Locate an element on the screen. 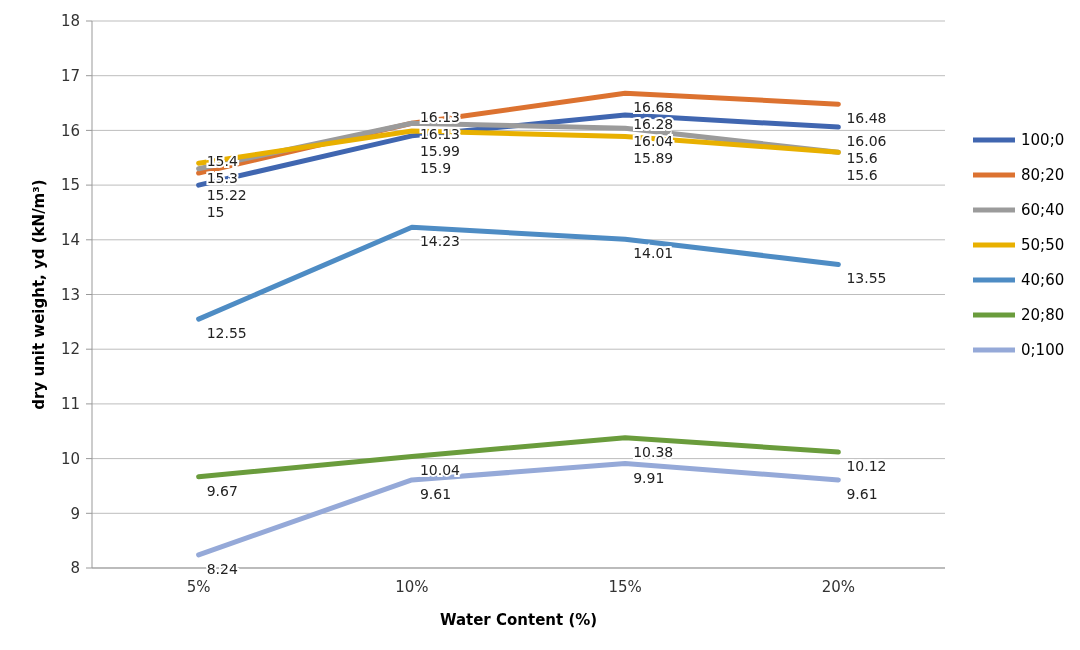 The width and height of the screenshot is (1080, 650). x-tick-label: 5% is located at coordinates (198, 587).